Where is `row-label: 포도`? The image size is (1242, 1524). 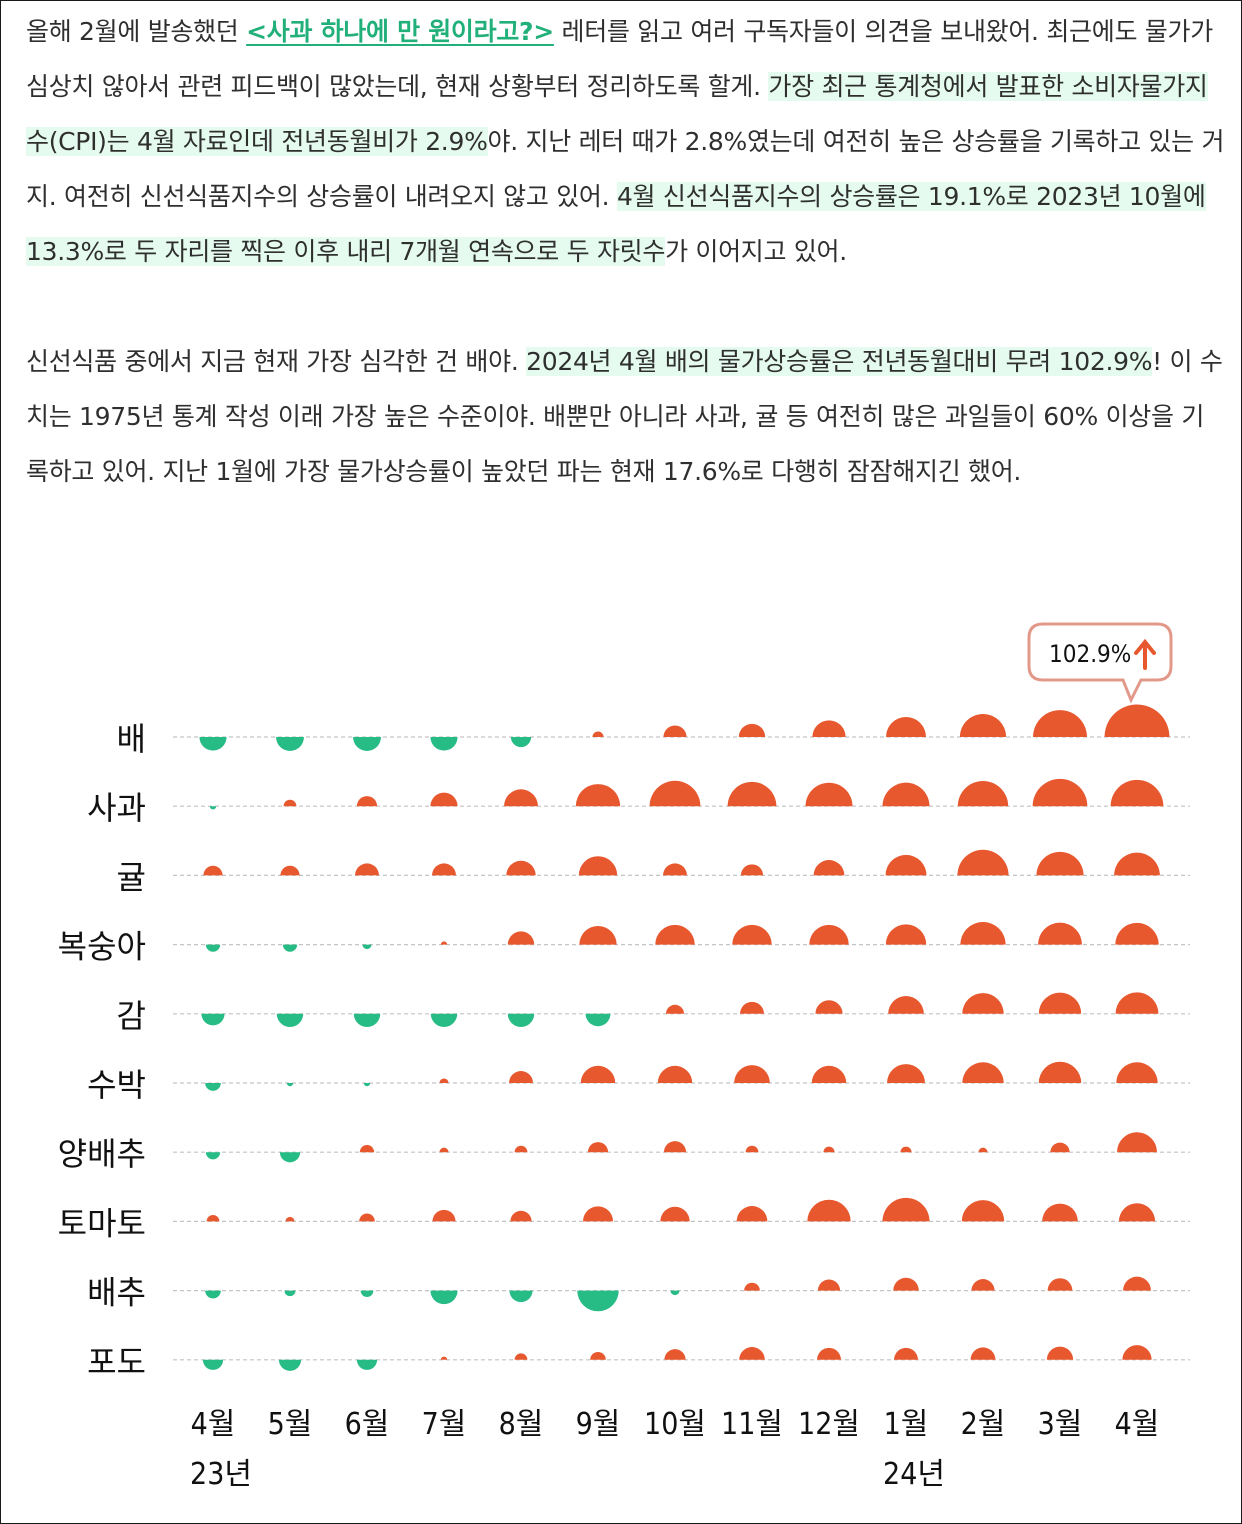 row-label: 포도 is located at coordinates (116, 1362).